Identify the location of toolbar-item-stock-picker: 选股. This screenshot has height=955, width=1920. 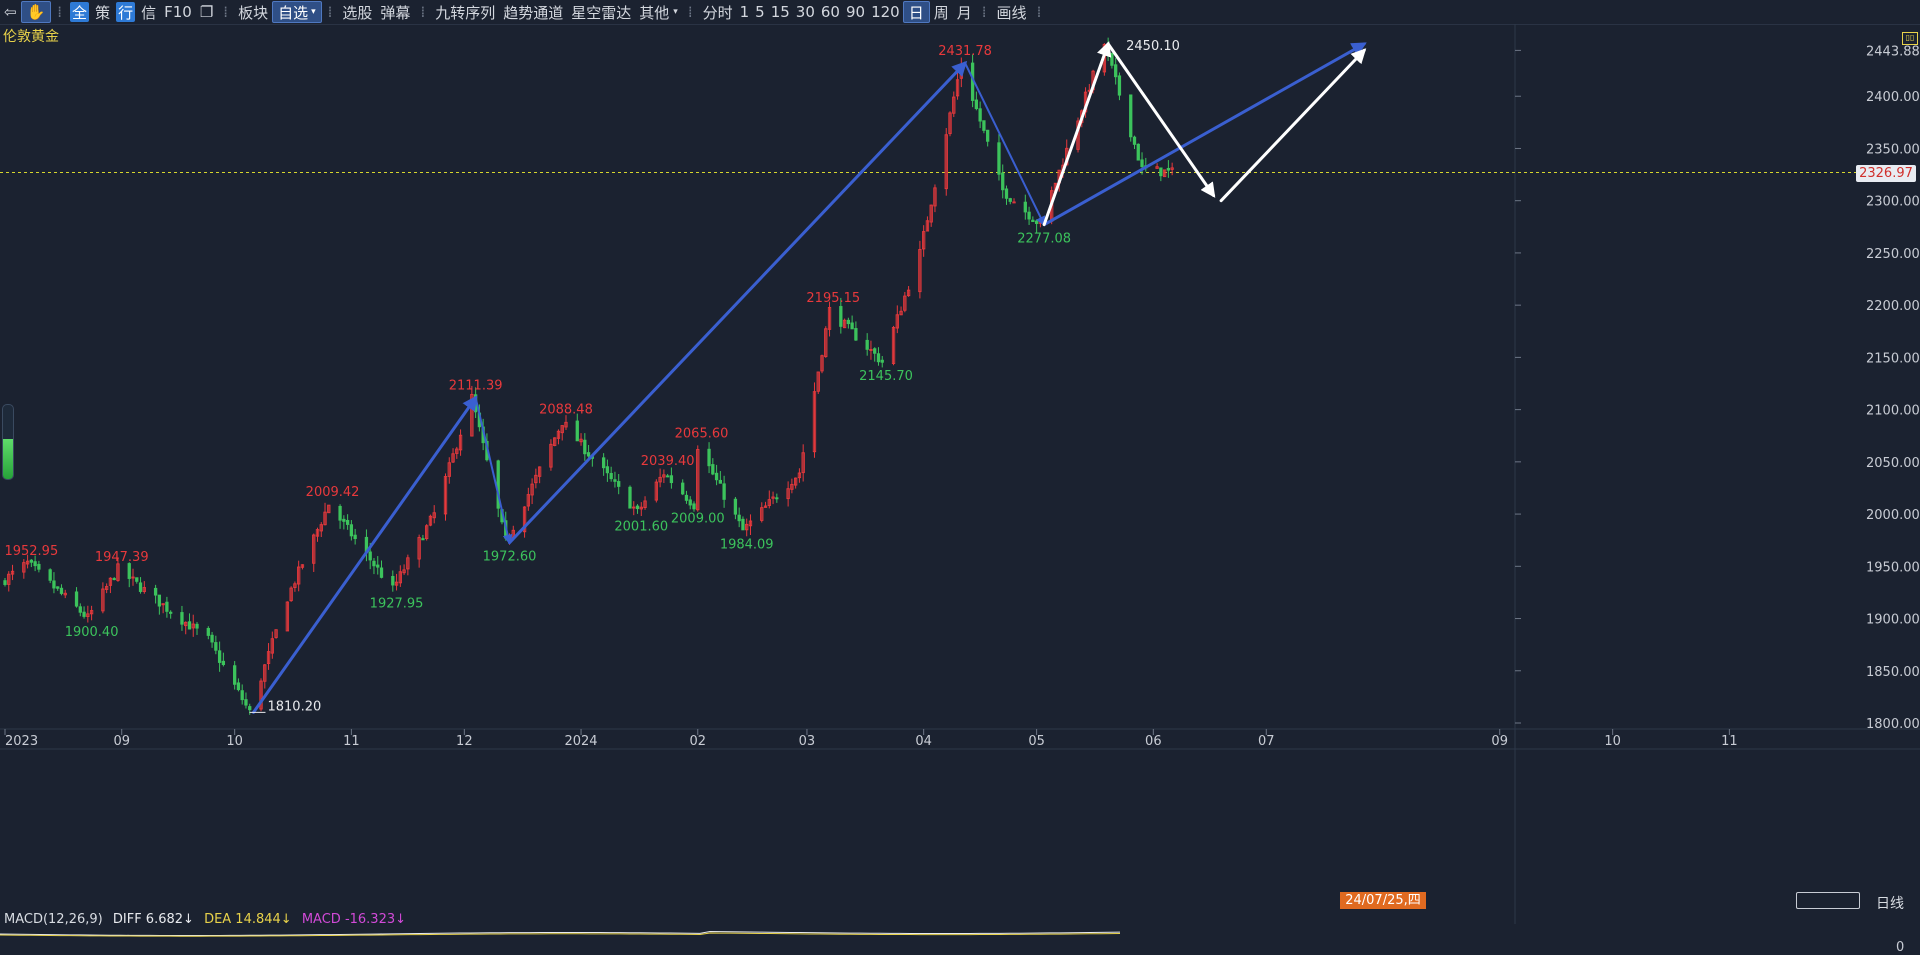
(357, 12).